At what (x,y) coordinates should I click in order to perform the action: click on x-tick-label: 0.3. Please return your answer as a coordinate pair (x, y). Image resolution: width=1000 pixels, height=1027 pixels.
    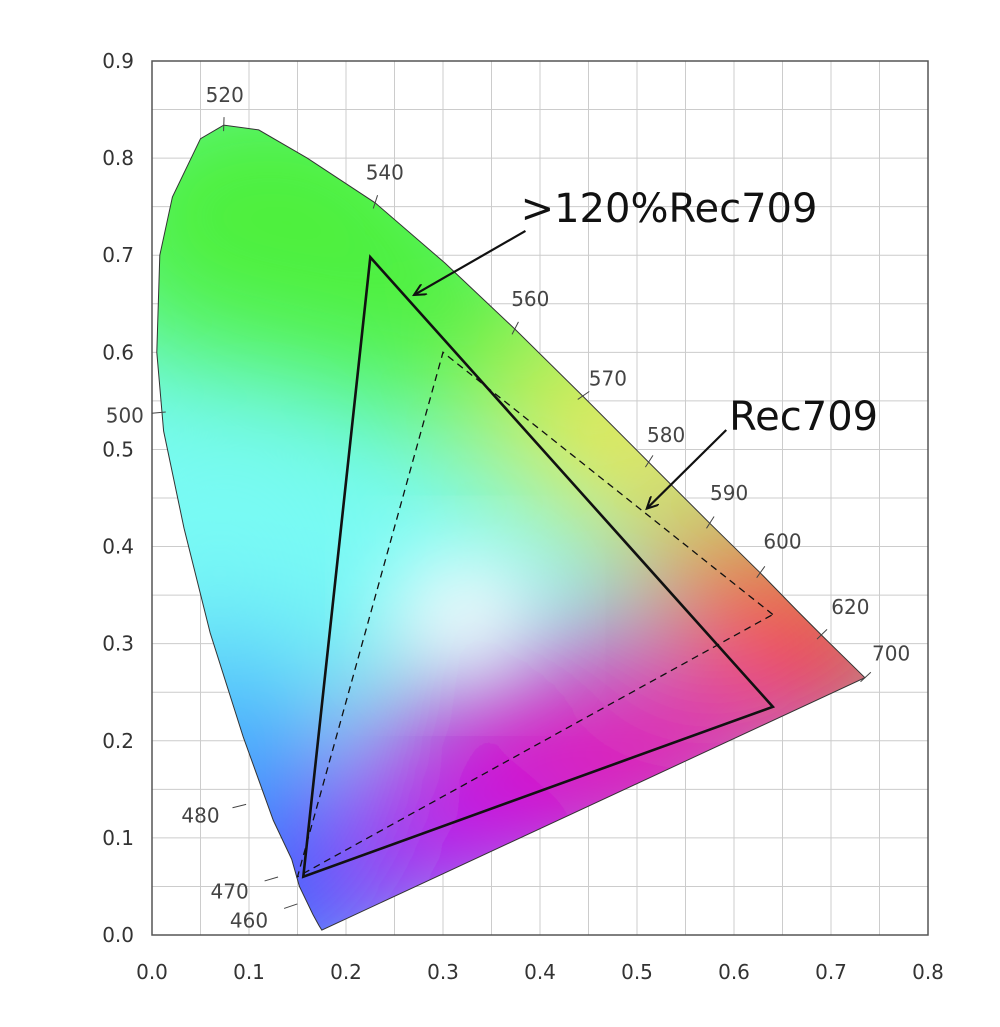
    Looking at the image, I should click on (443, 972).